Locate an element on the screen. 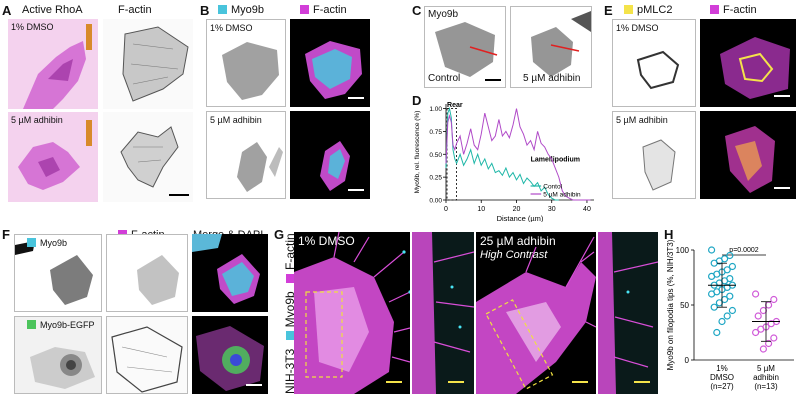 The width and height of the screenshot is (800, 400). panel-f-actin-egfp-image is located at coordinates (147, 355).